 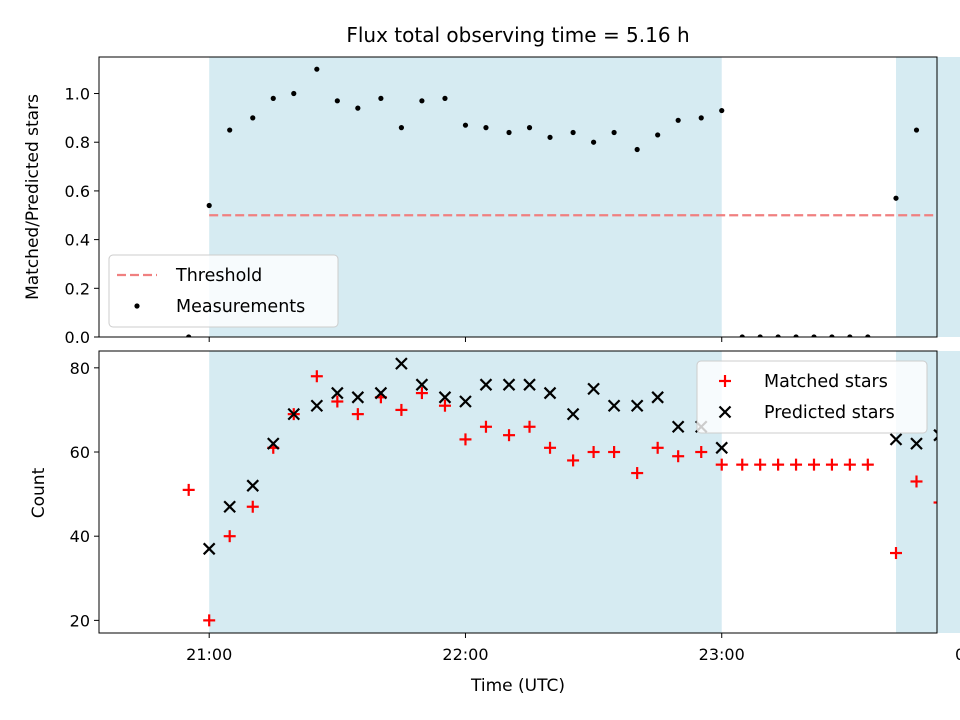 I want to click on legend-label: Threshold, so click(x=218, y=276).